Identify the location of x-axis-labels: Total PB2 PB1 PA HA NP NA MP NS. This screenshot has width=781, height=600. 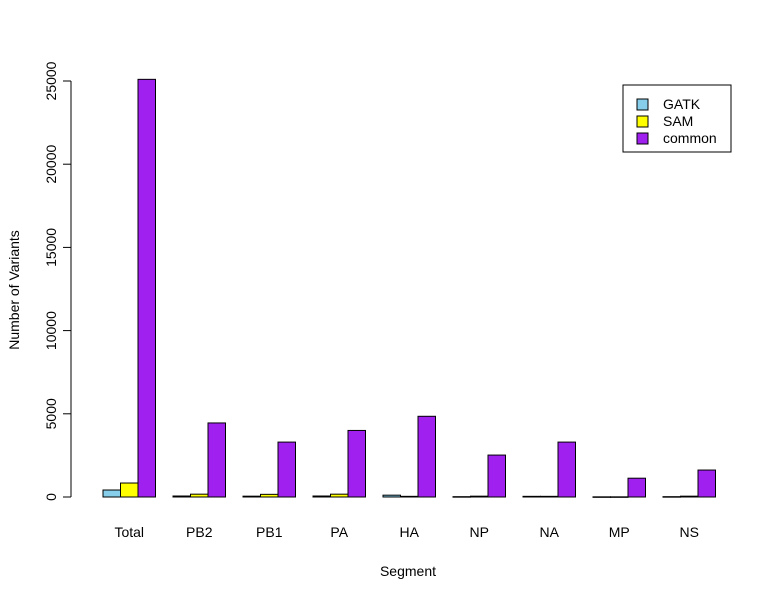
(406, 532).